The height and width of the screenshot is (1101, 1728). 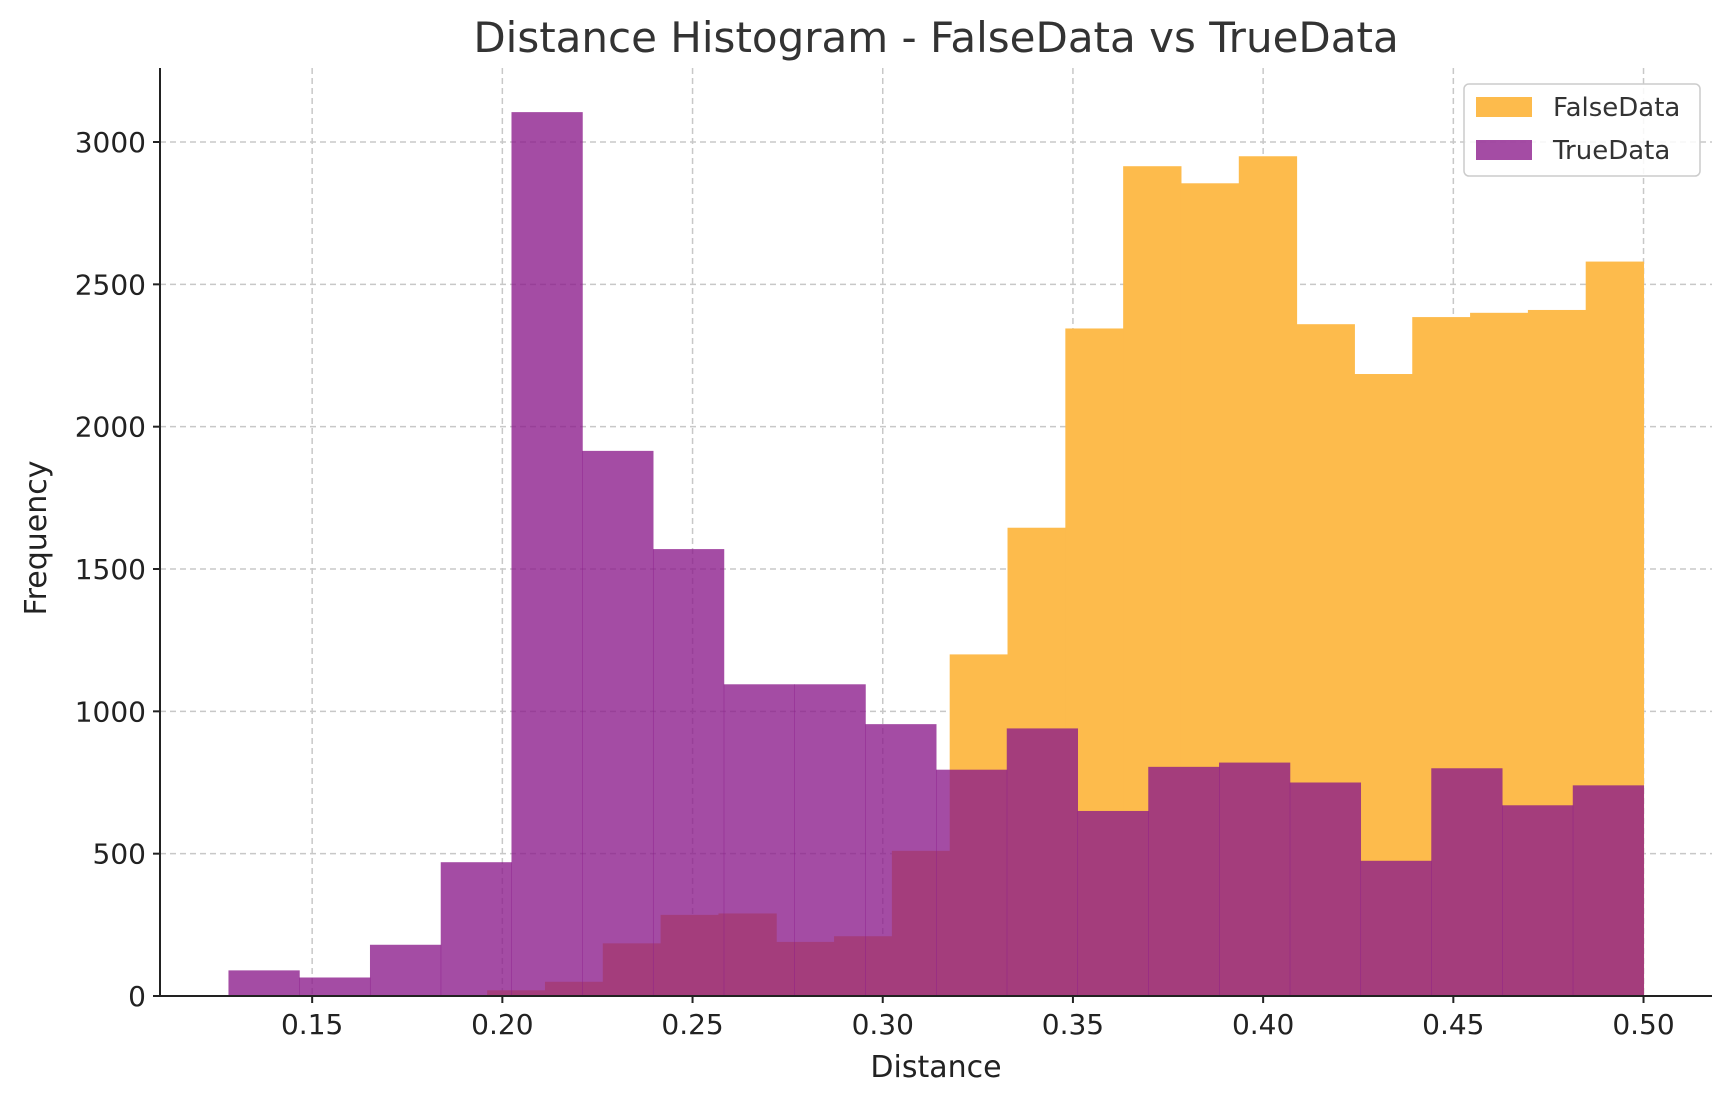 What do you see at coordinates (110, 427) in the screenshot?
I see `y-tick-label: 2000` at bounding box center [110, 427].